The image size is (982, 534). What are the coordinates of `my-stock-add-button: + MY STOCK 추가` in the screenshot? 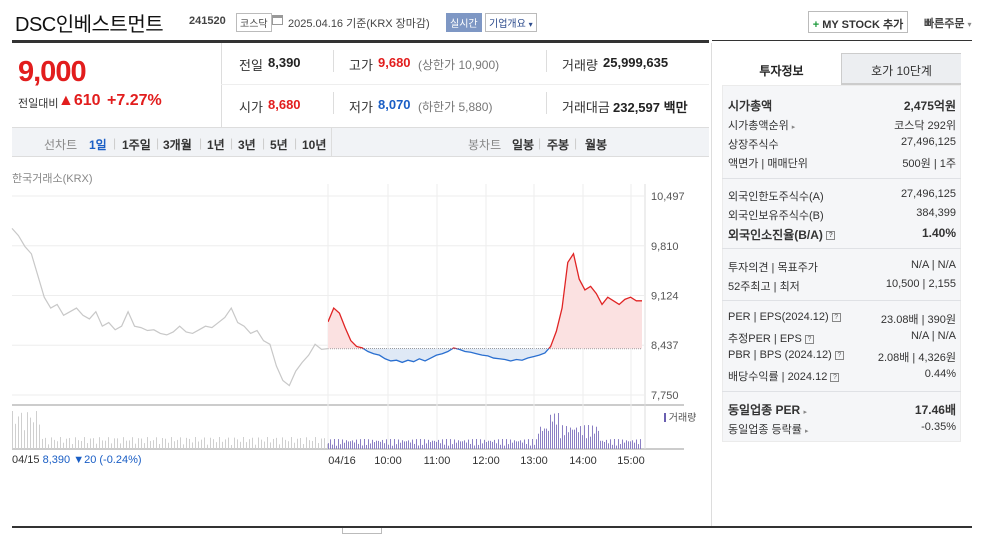 It's located at (858, 22).